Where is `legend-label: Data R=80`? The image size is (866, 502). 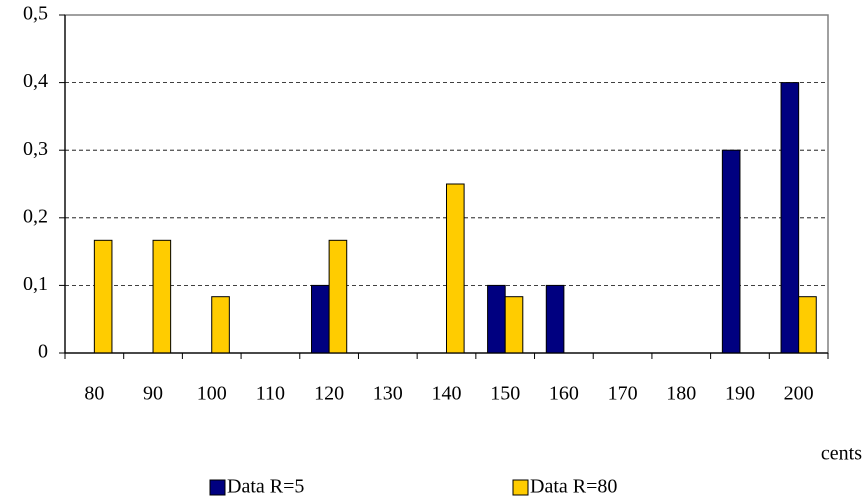 legend-label: Data R=80 is located at coordinates (573, 487).